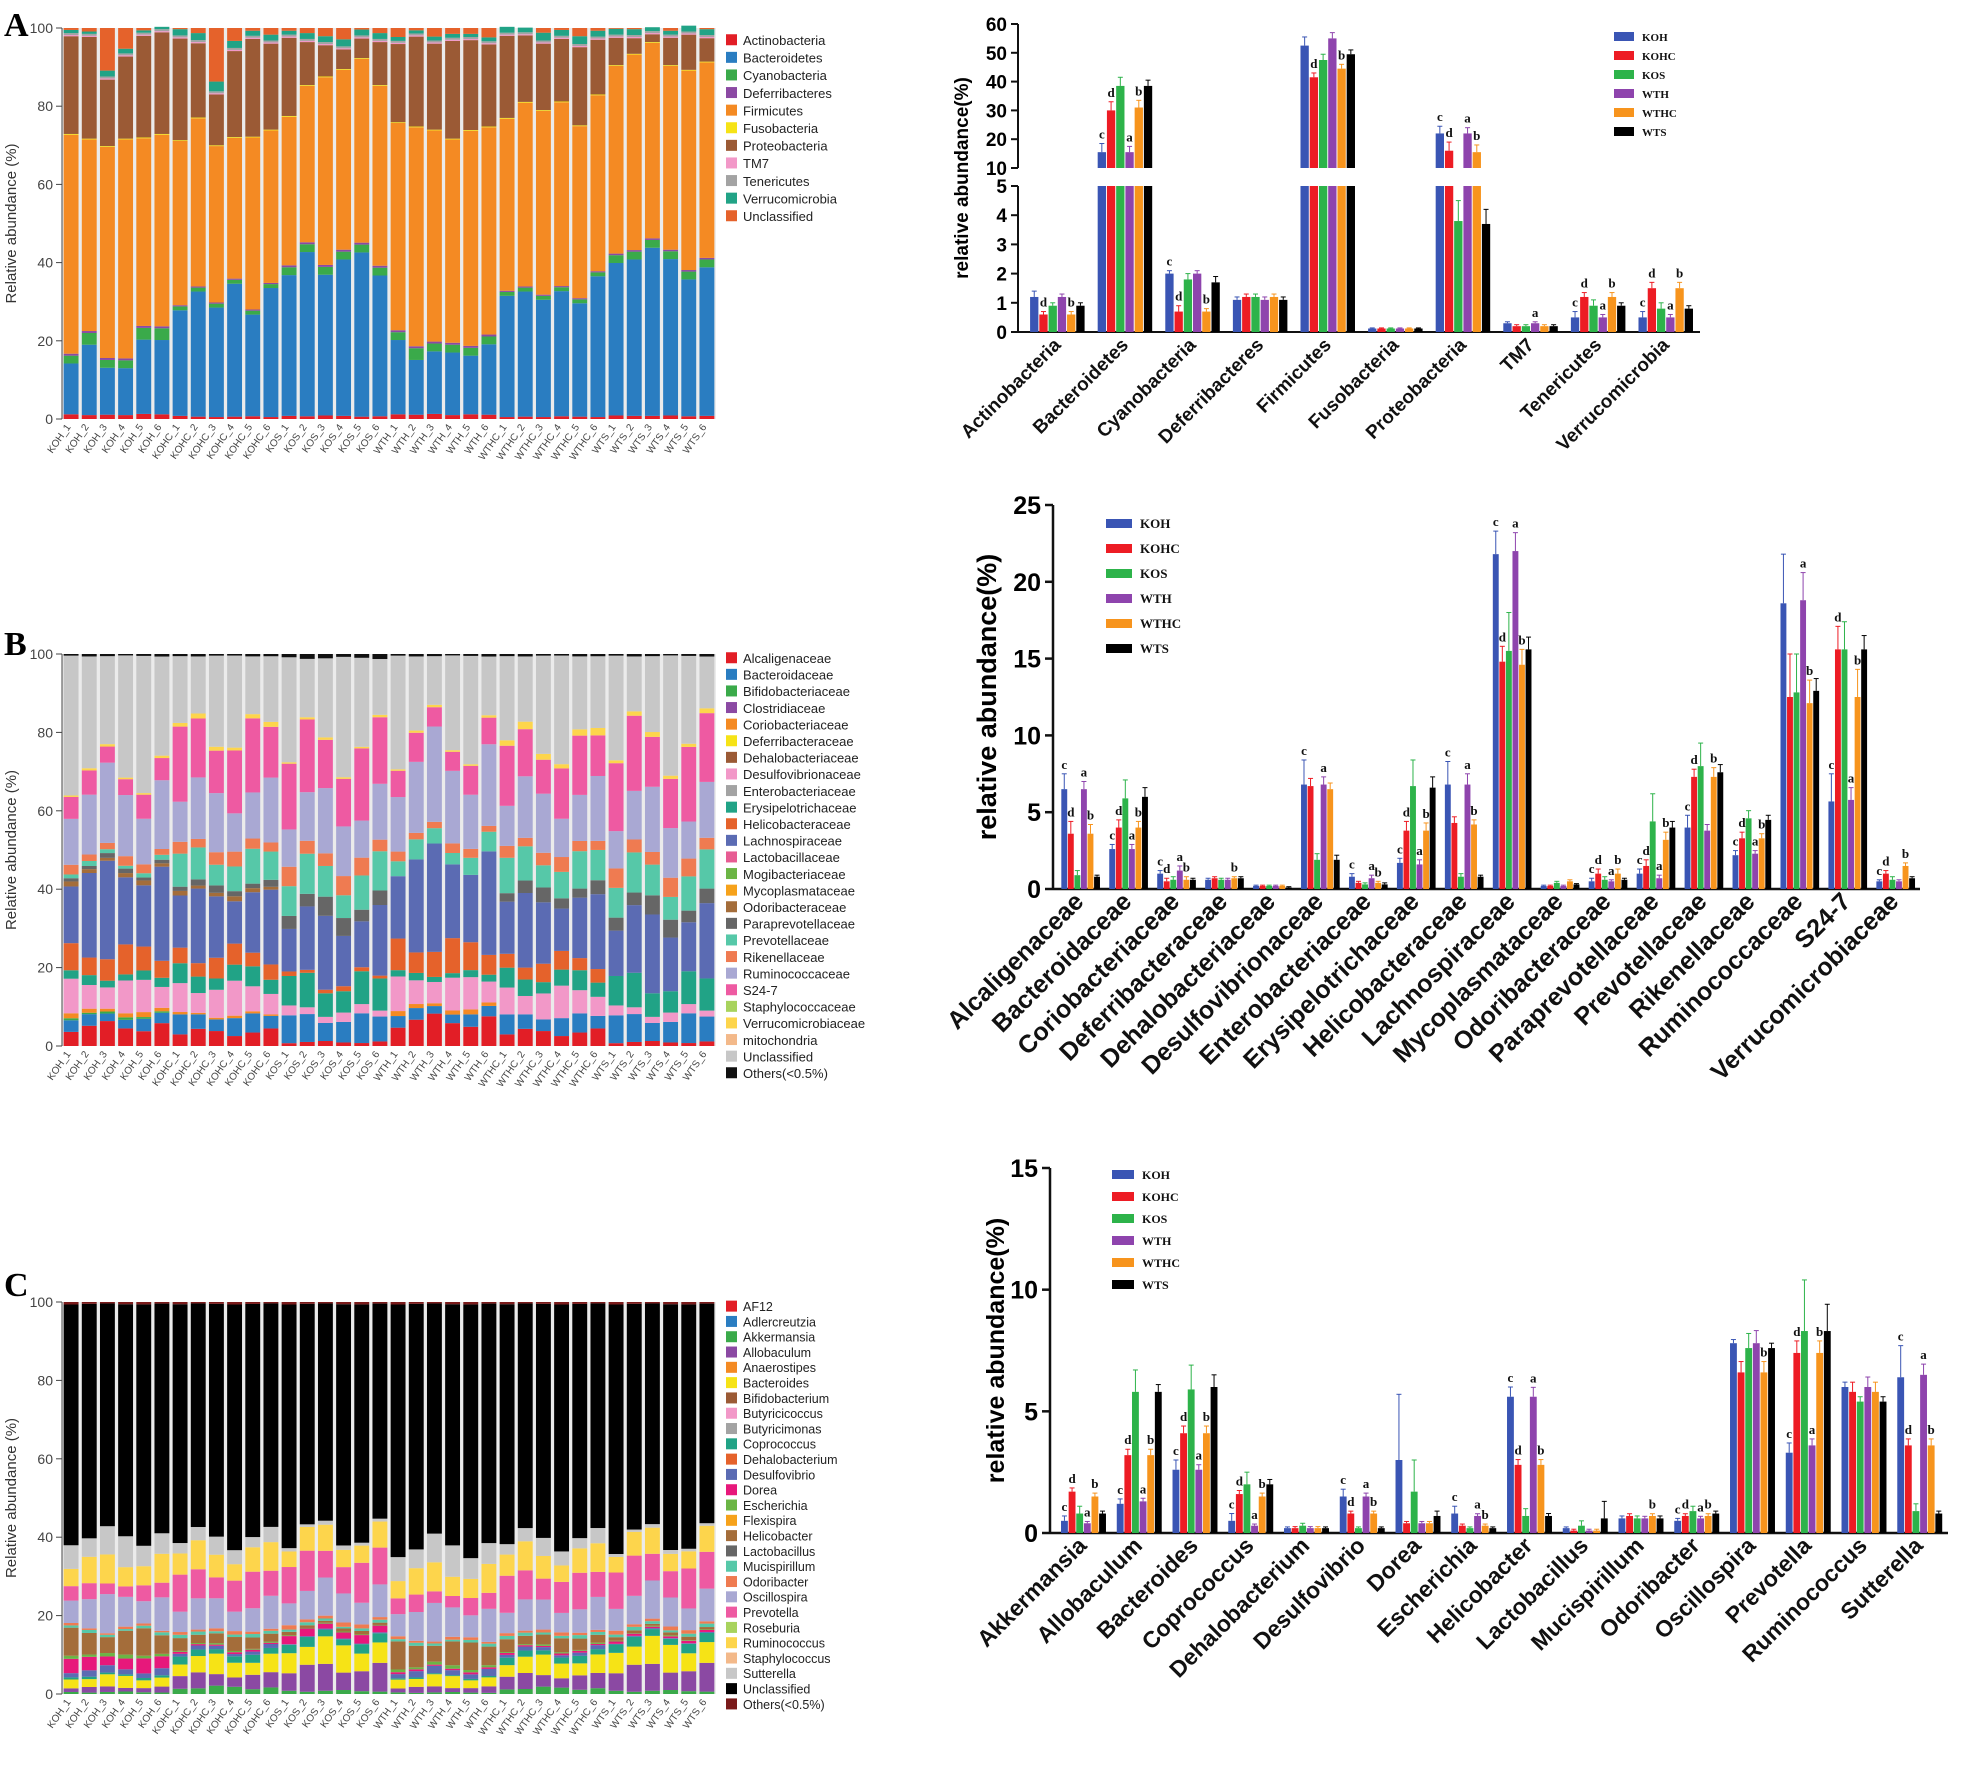 Image resolution: width=1973 pixels, height=1788 pixels. Describe the element at coordinates (707, 1677) in the screenshot. I see `genus-seg-allobaculum` at that location.